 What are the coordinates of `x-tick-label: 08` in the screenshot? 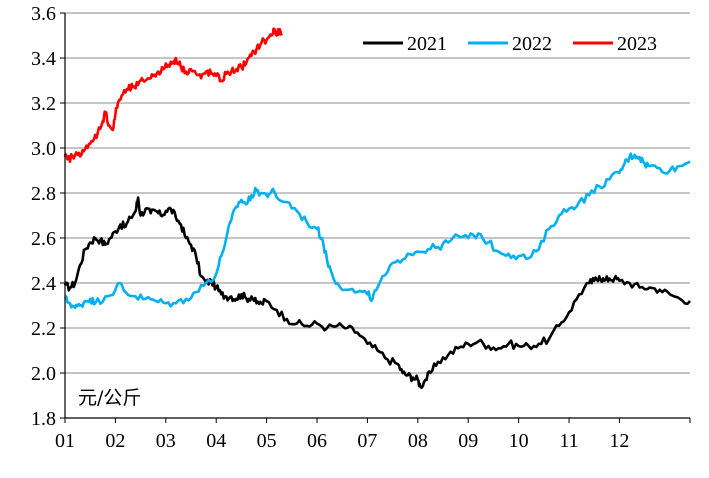 It's located at (418, 441).